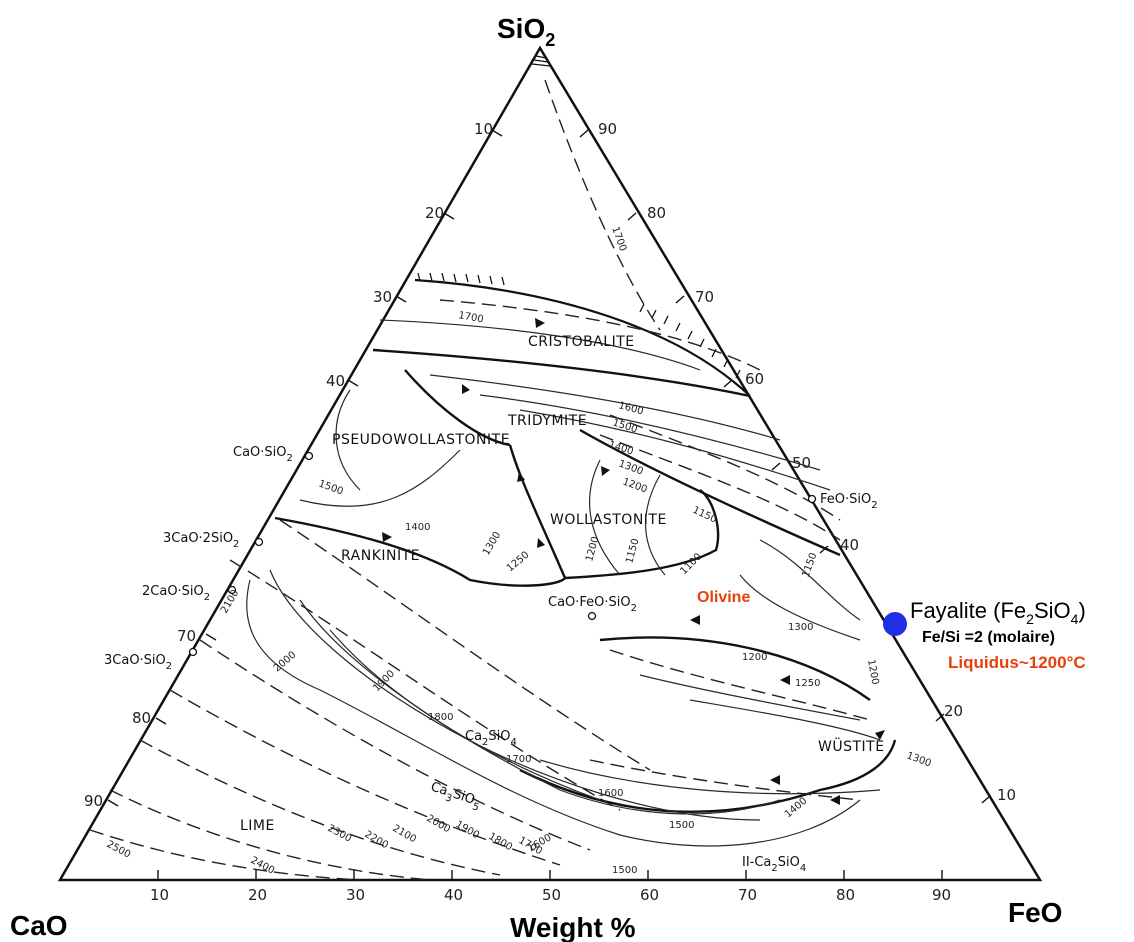 Image resolution: width=1134 pixels, height=942 pixels. I want to click on bottom-tick-10: 10, so click(159, 895).